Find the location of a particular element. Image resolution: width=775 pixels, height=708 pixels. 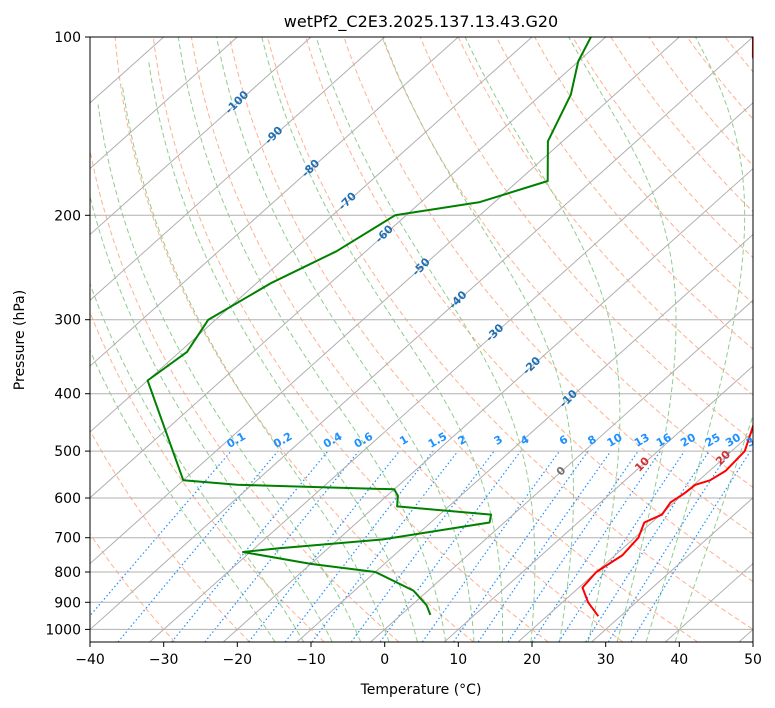

x-tick-label: 20 is located at coordinates (532, 660).